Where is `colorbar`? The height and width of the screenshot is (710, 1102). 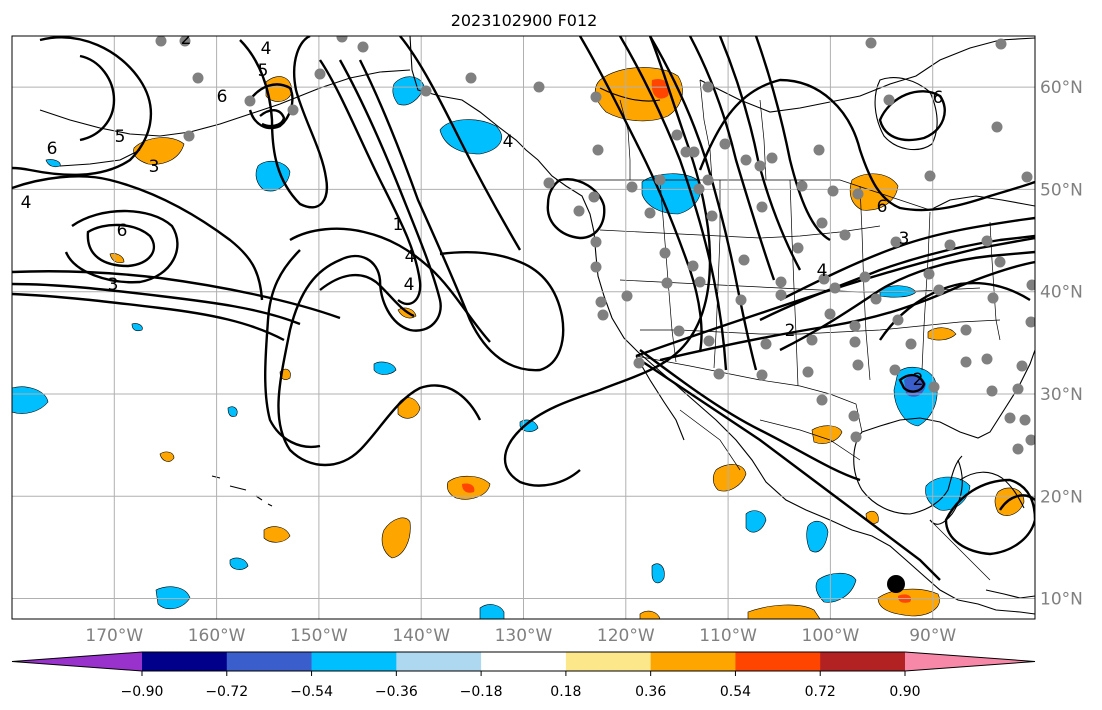 colorbar is located at coordinates (523, 661).